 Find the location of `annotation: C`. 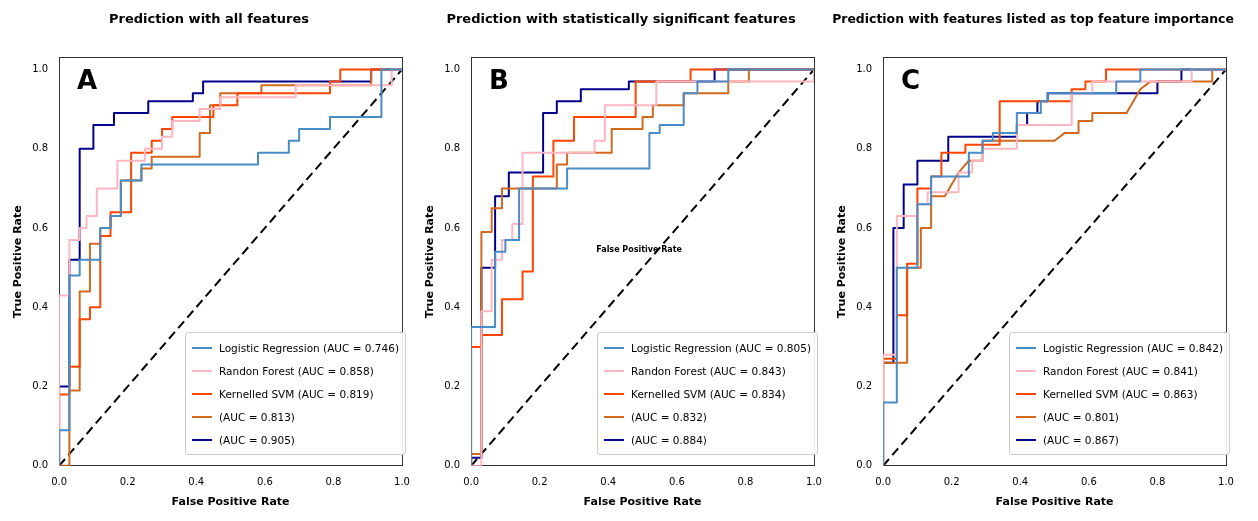

annotation: C is located at coordinates (911, 80).